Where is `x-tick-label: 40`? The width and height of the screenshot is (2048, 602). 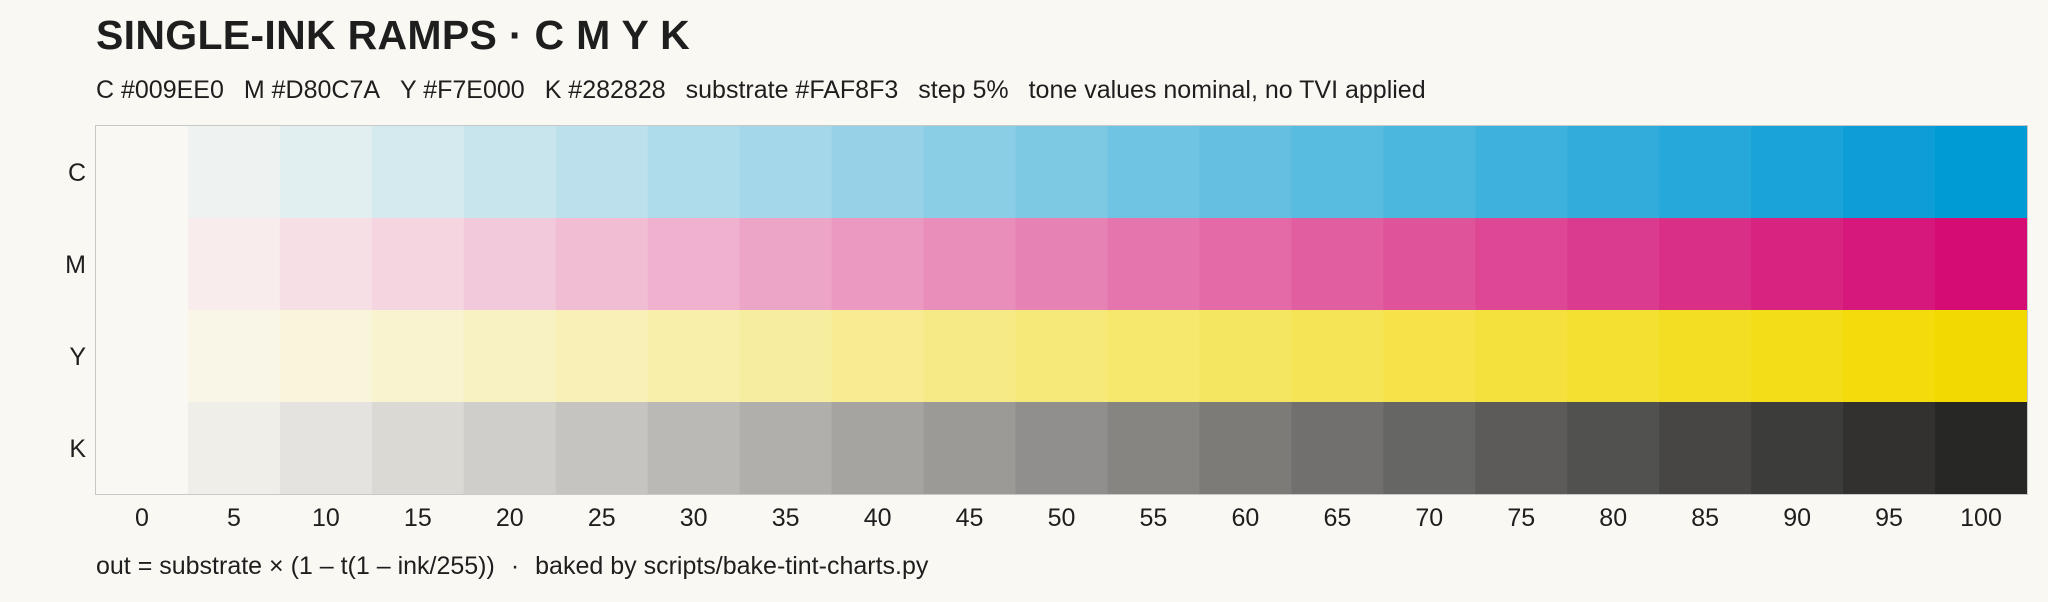 x-tick-label: 40 is located at coordinates (878, 518).